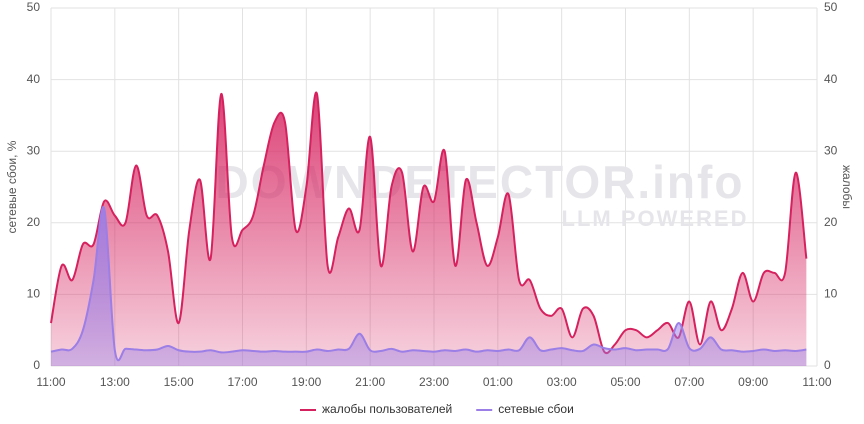 This screenshot has width=864, height=424. I want to click on legend-label: жалобы пользователей, so click(387, 409).